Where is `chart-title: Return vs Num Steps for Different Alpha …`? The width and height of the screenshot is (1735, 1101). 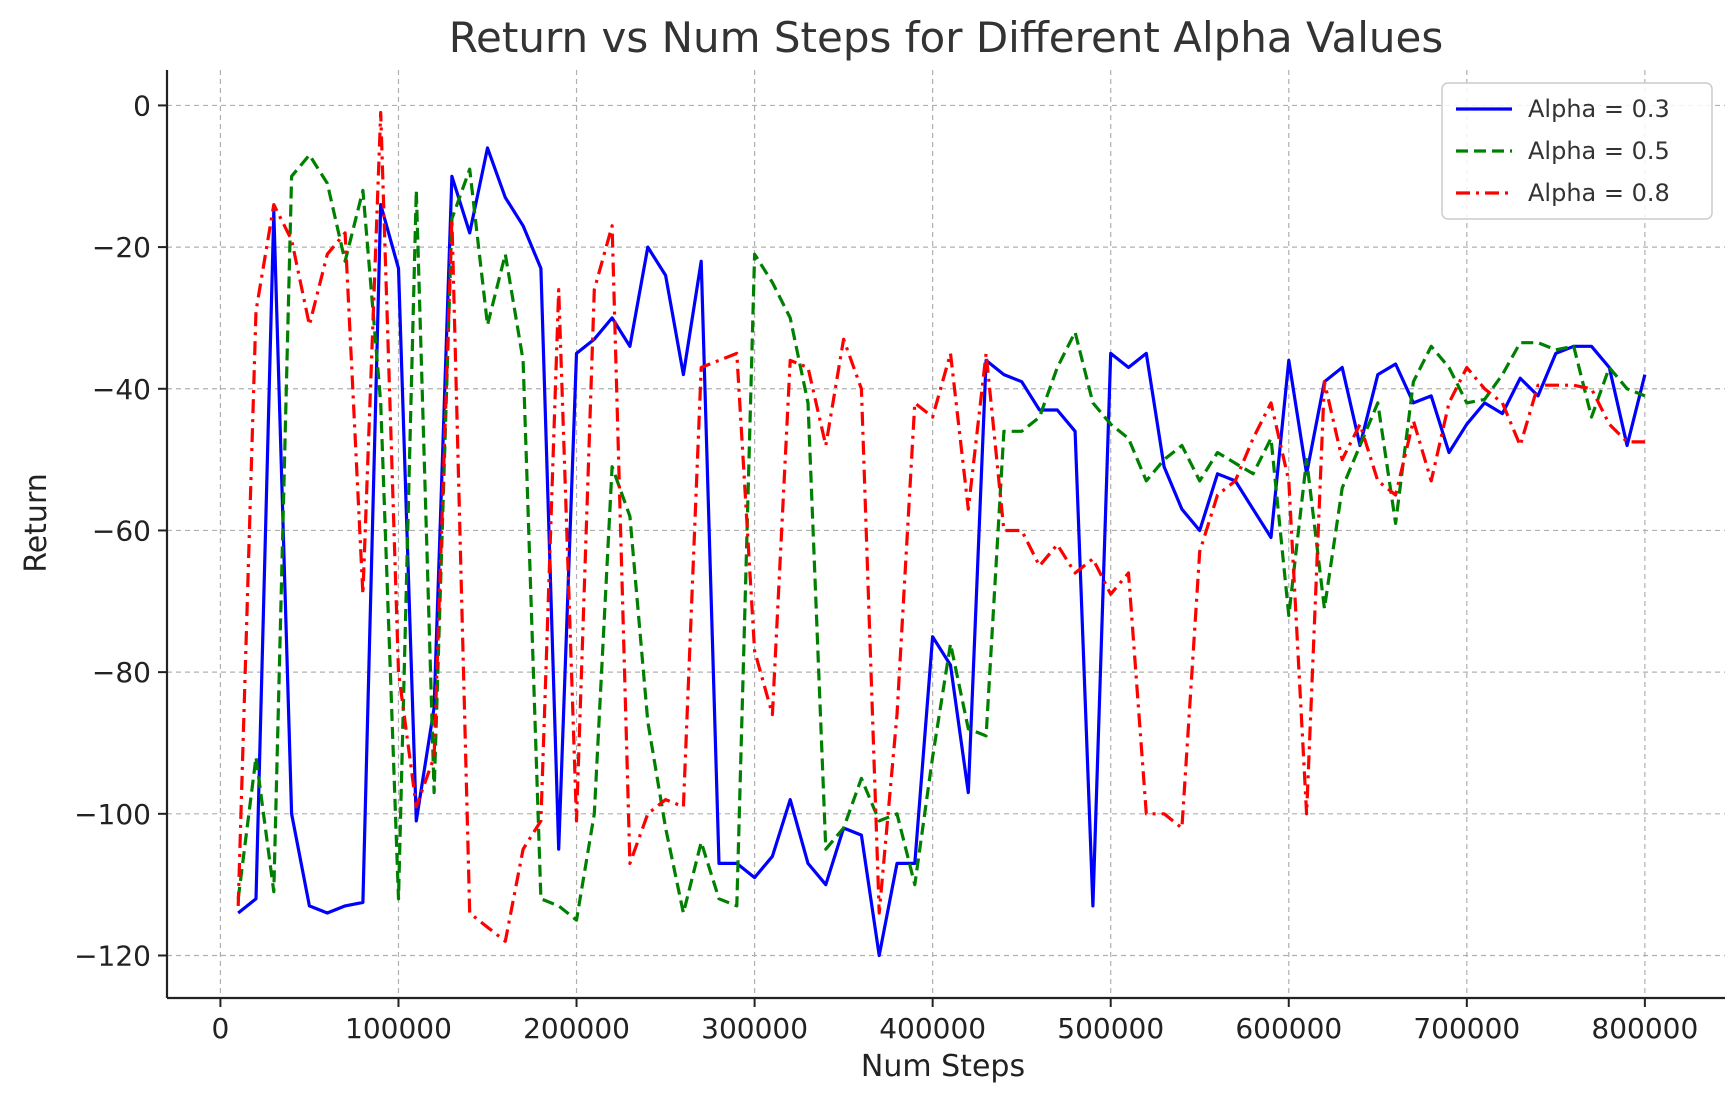 chart-title: Return vs Num Steps for Different Alpha … is located at coordinates (946, 37).